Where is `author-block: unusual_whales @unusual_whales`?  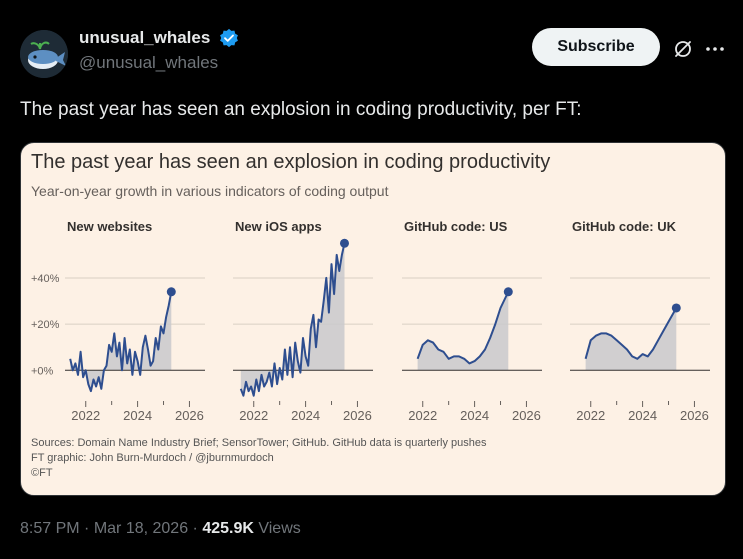
author-block: unusual_whales @unusual_whales is located at coordinates (159, 50).